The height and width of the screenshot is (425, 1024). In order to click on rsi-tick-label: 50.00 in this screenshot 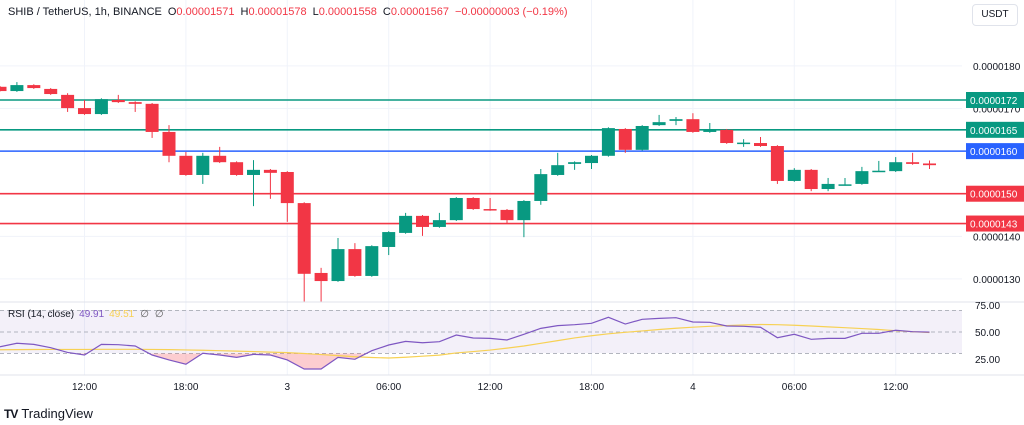, I will do `click(987, 333)`.